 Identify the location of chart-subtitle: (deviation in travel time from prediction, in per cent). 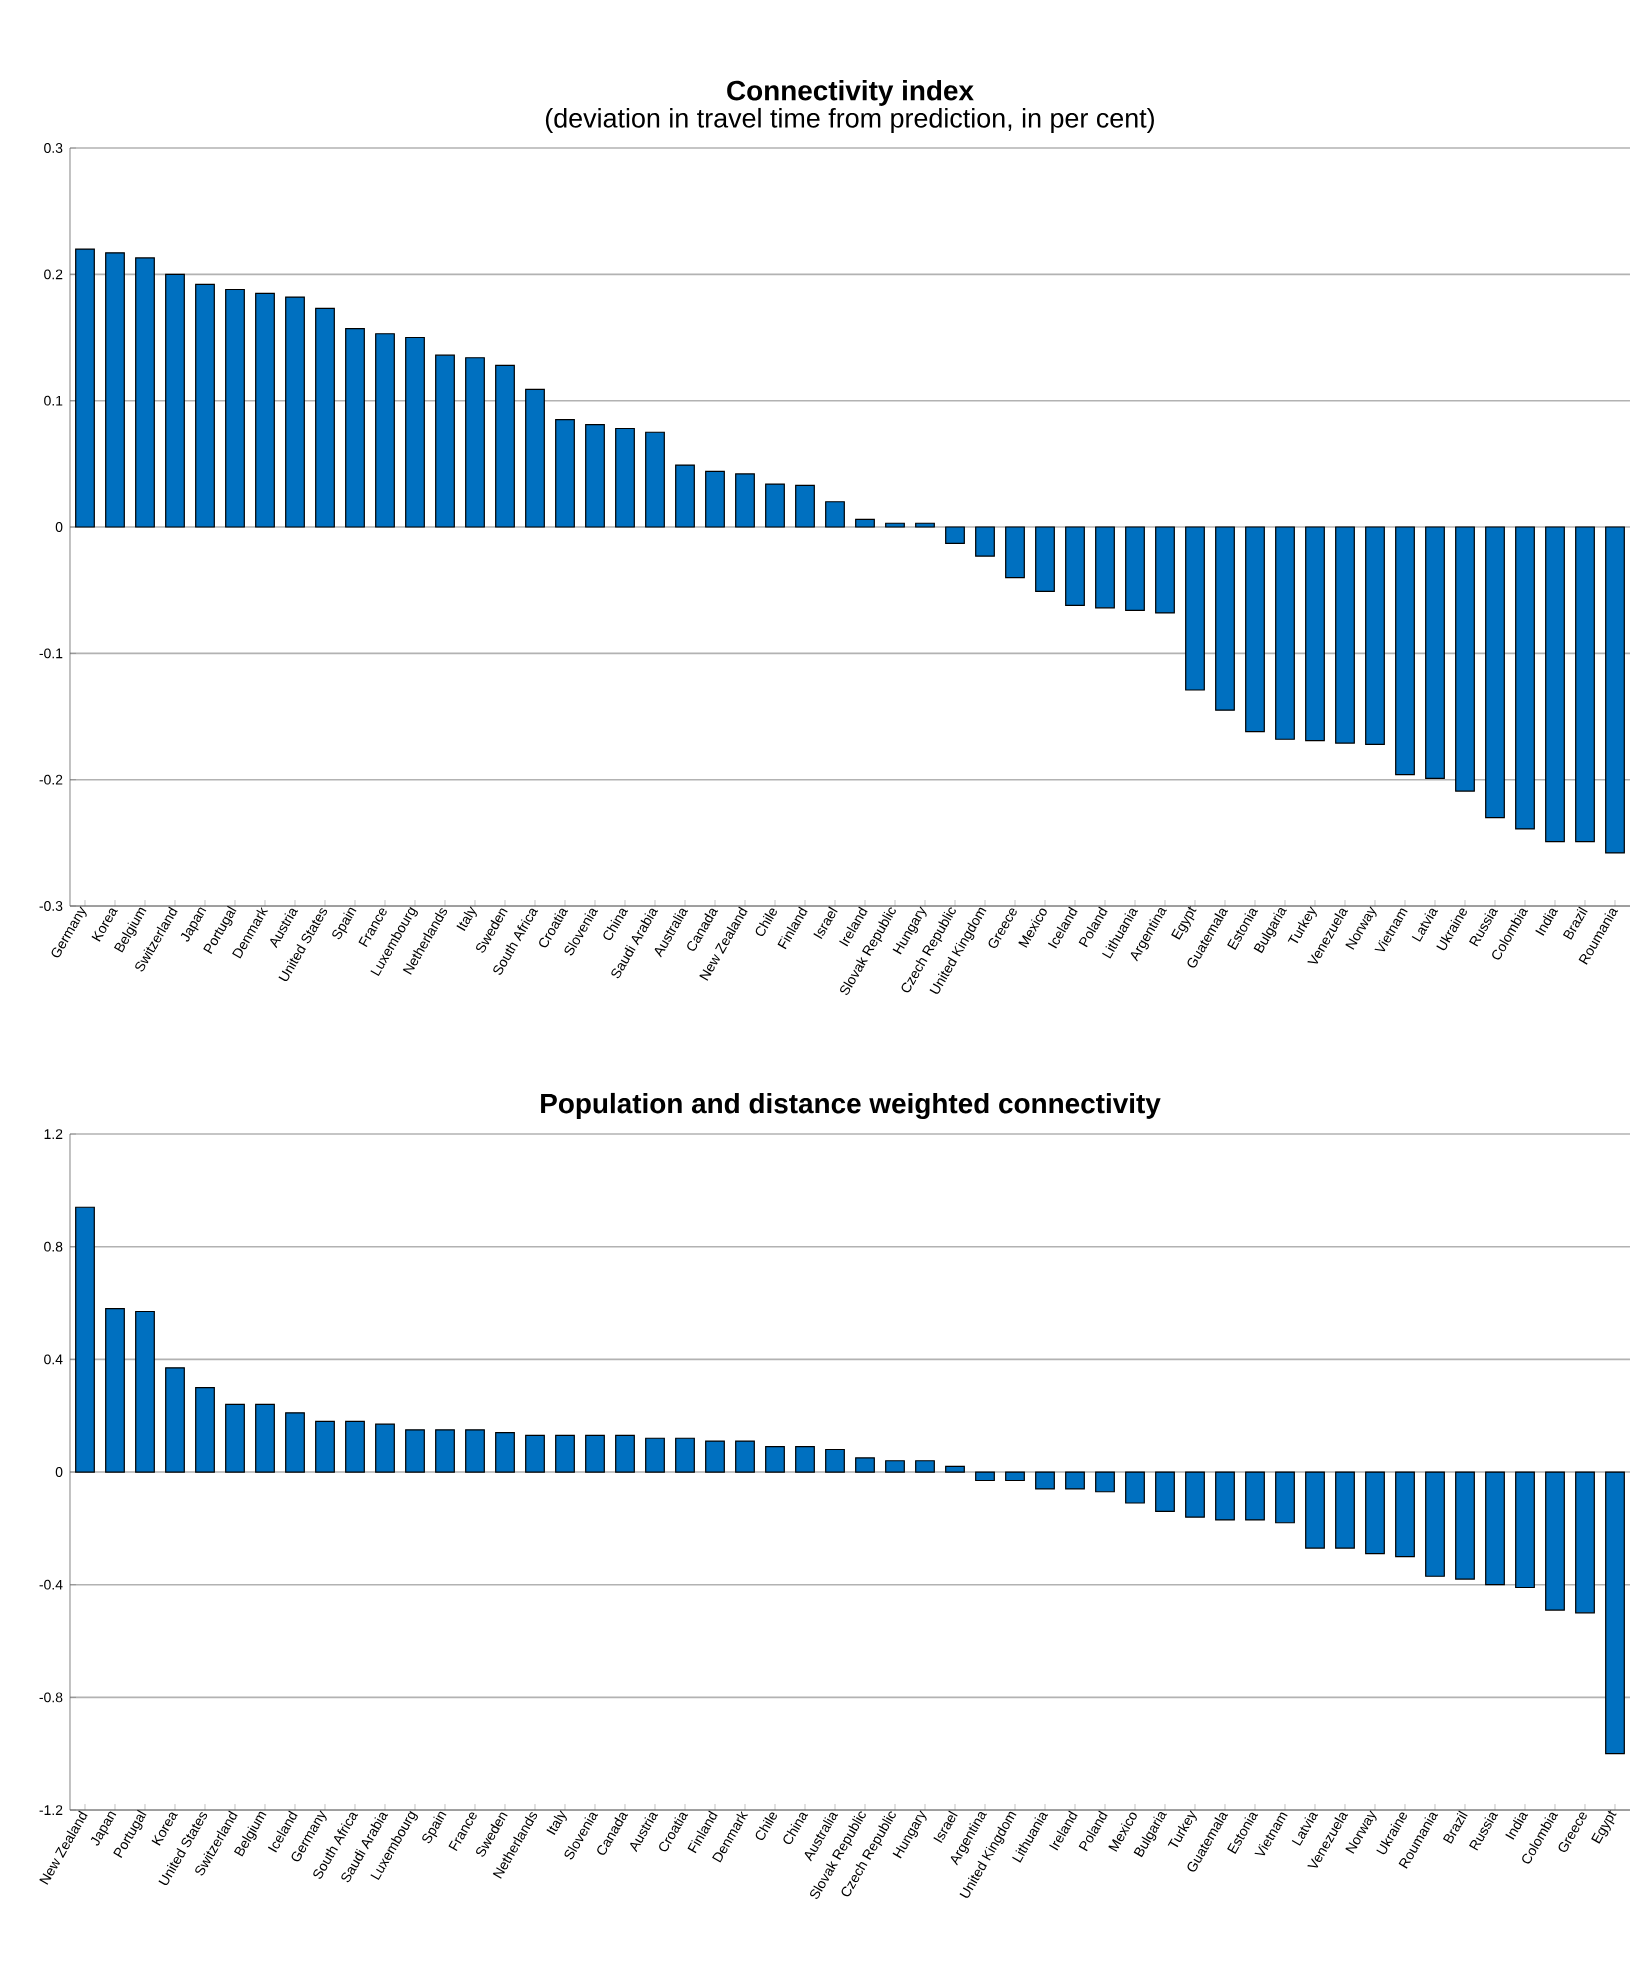
(849, 120).